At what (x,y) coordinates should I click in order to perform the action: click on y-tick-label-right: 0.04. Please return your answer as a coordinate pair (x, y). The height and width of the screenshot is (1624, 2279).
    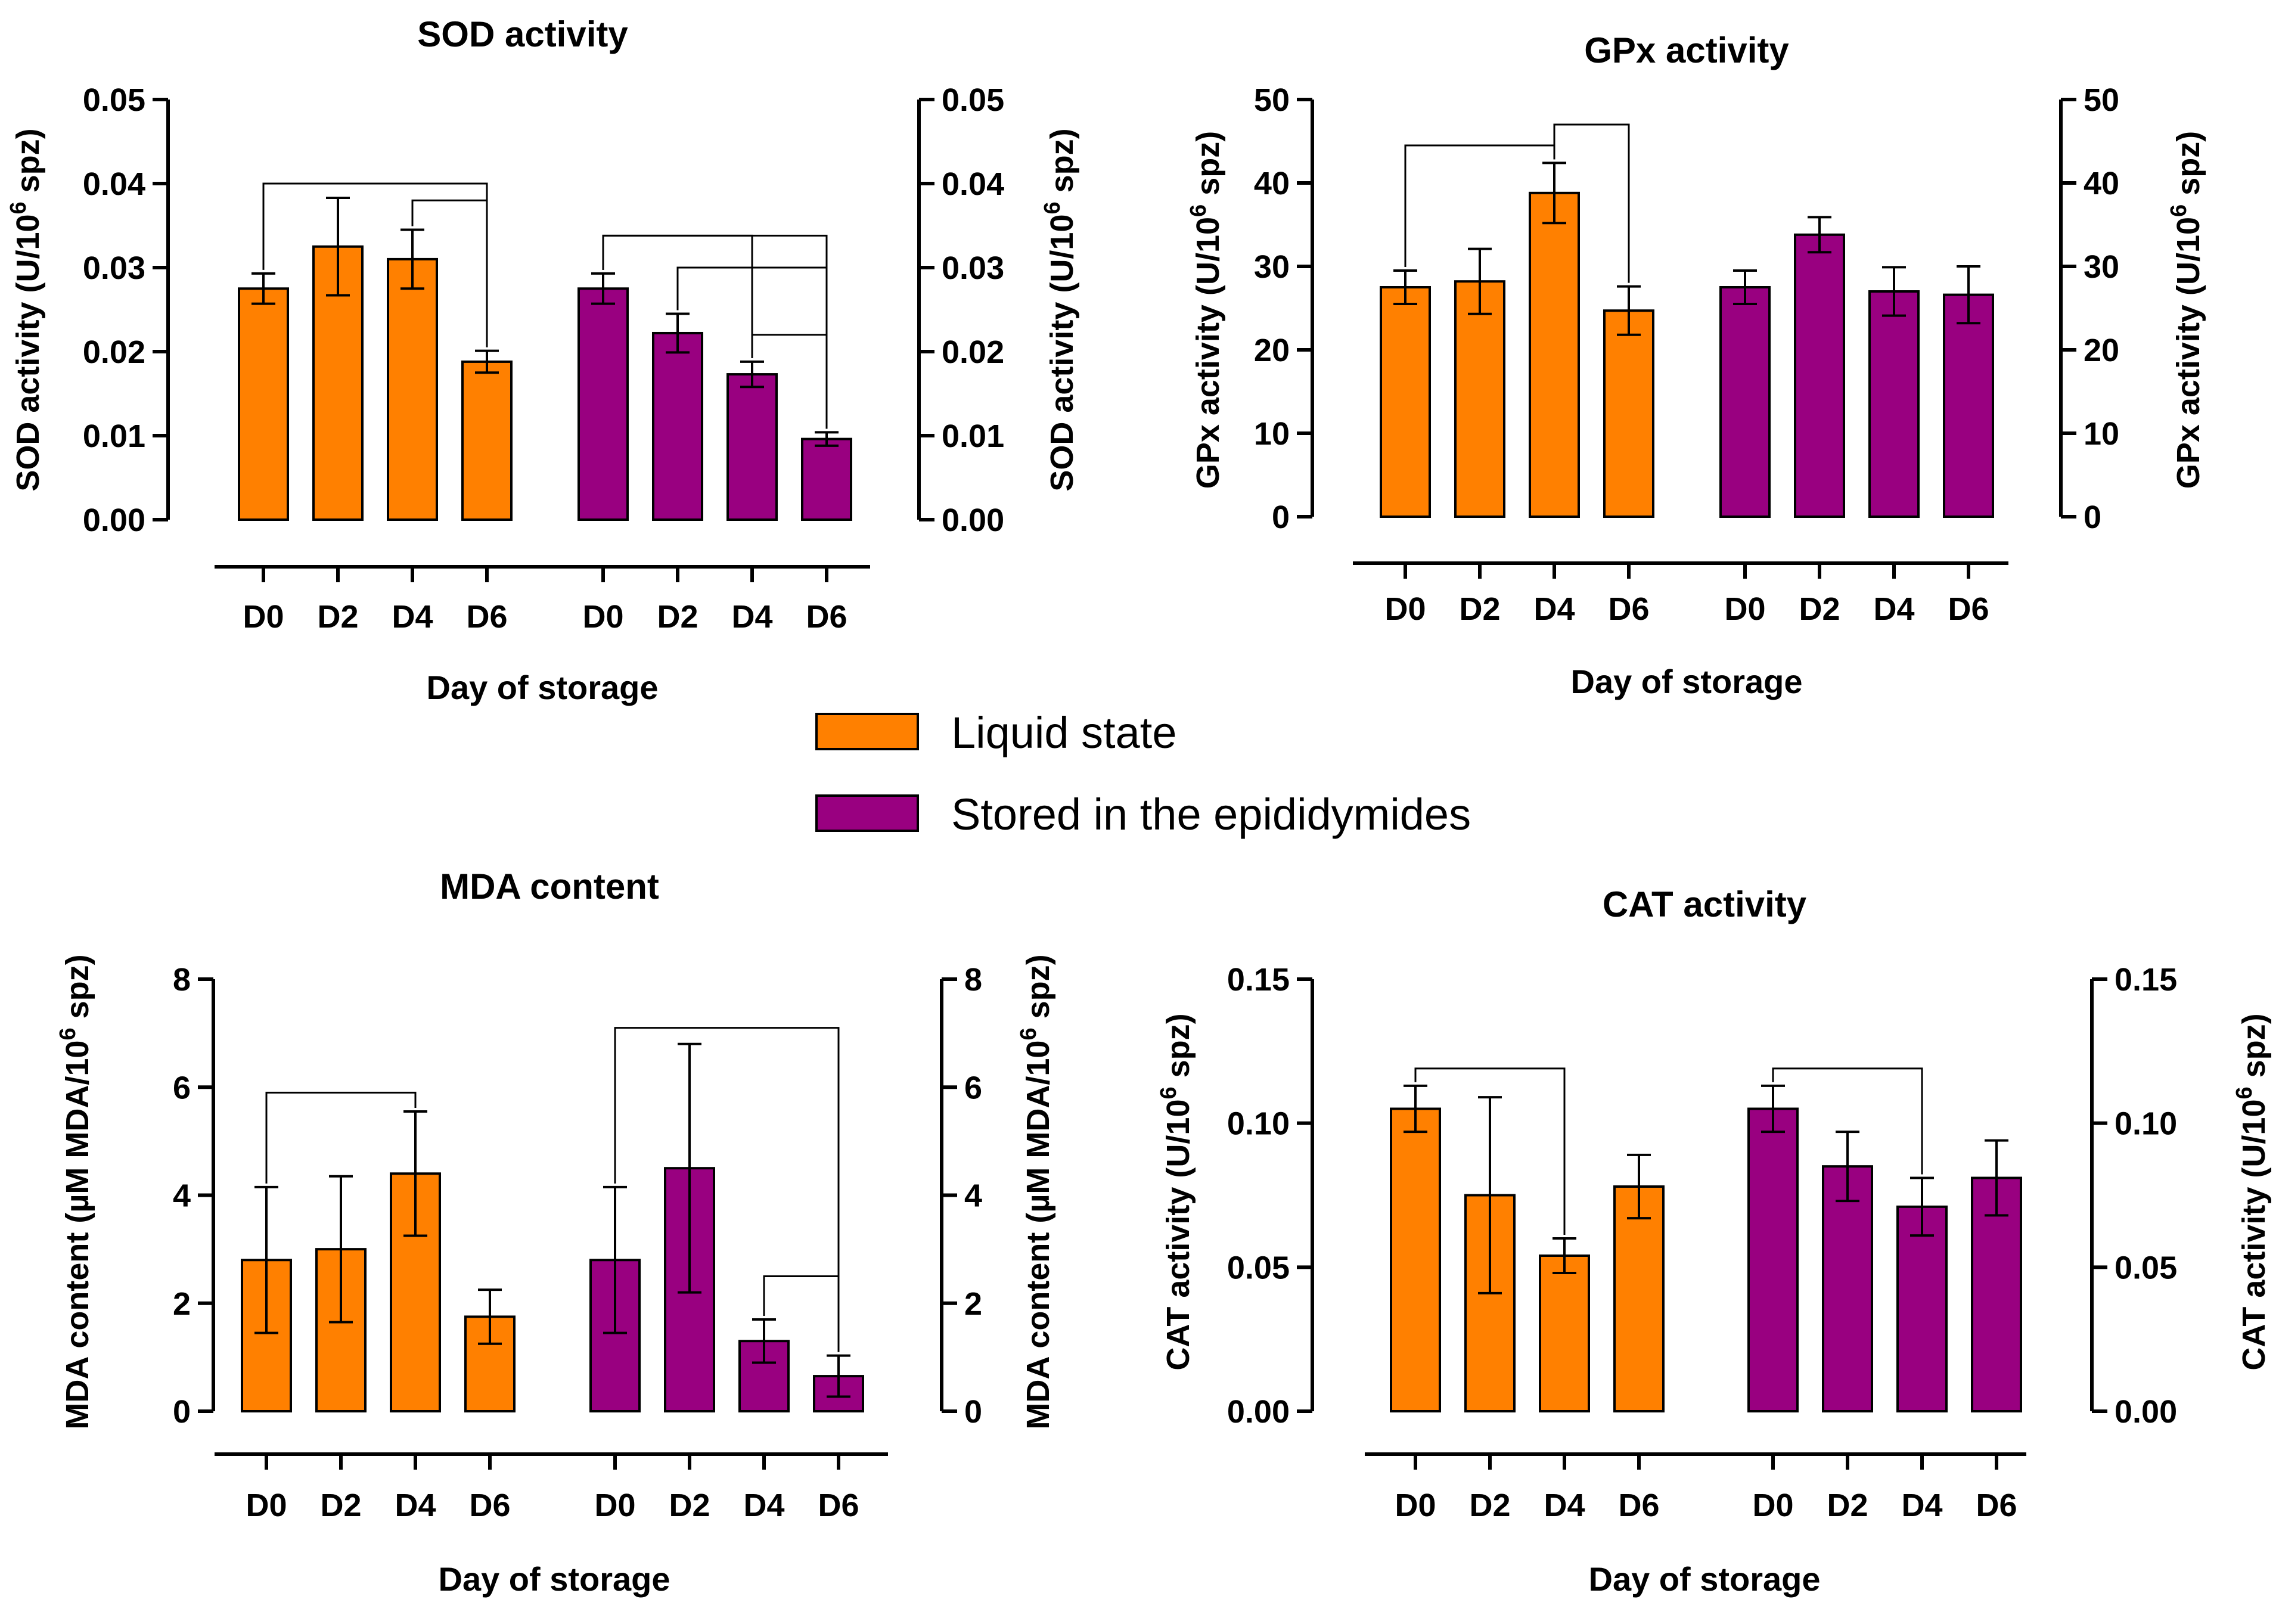
    Looking at the image, I should click on (973, 184).